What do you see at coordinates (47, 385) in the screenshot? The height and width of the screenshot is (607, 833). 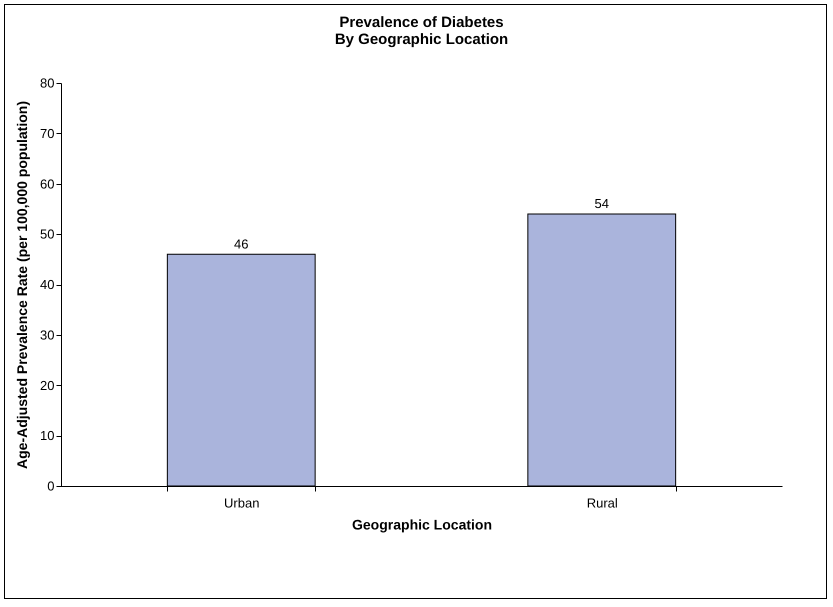 I see `y-tick-label: 20` at bounding box center [47, 385].